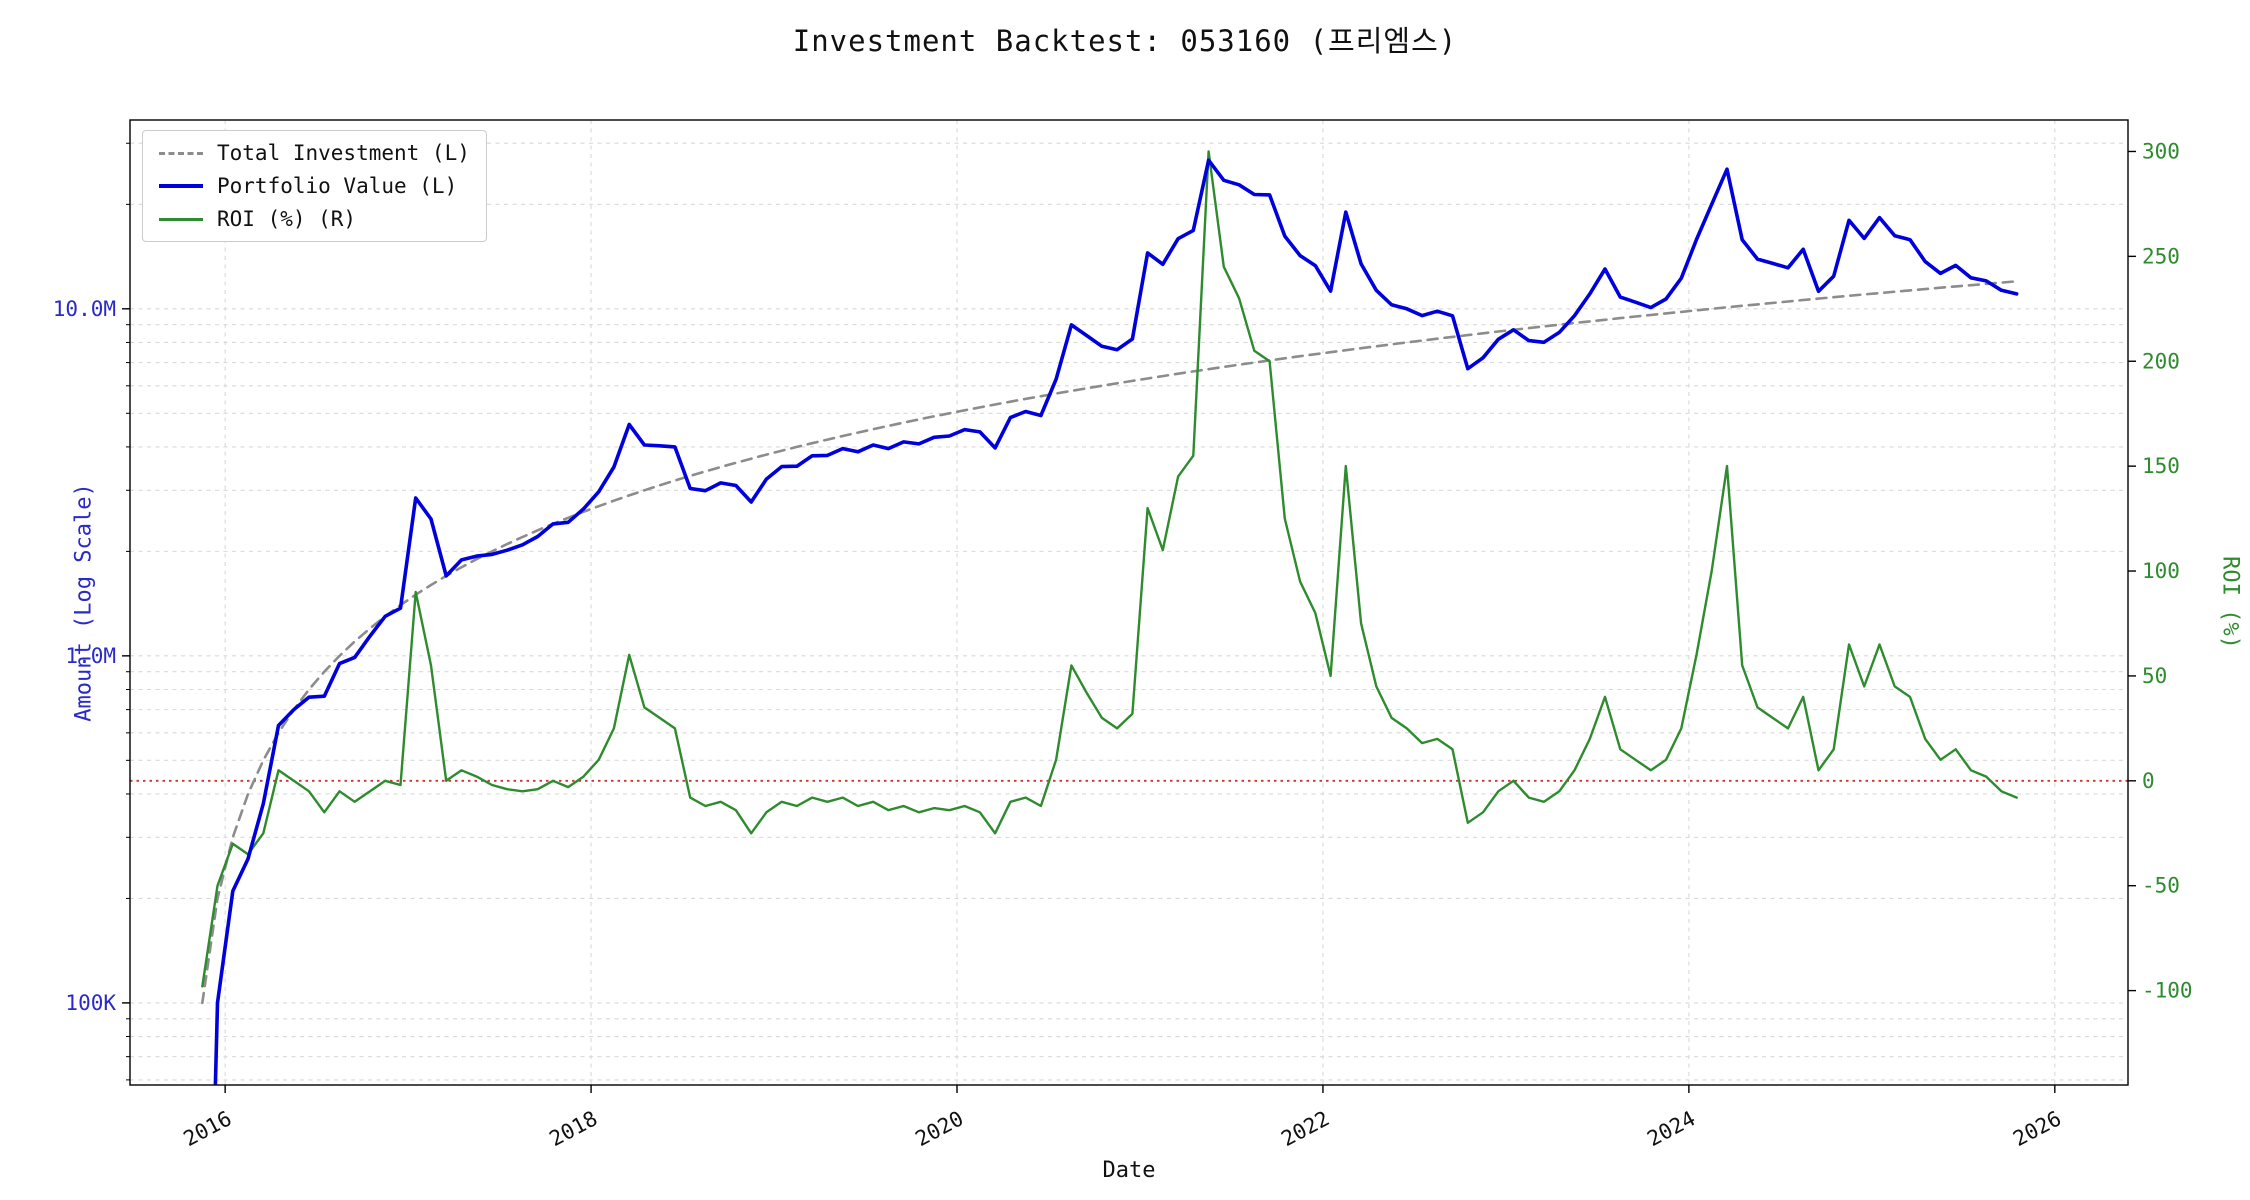 The width and height of the screenshot is (2250, 1200). What do you see at coordinates (2161, 886) in the screenshot?
I see `svg-text: -50` at bounding box center [2161, 886].